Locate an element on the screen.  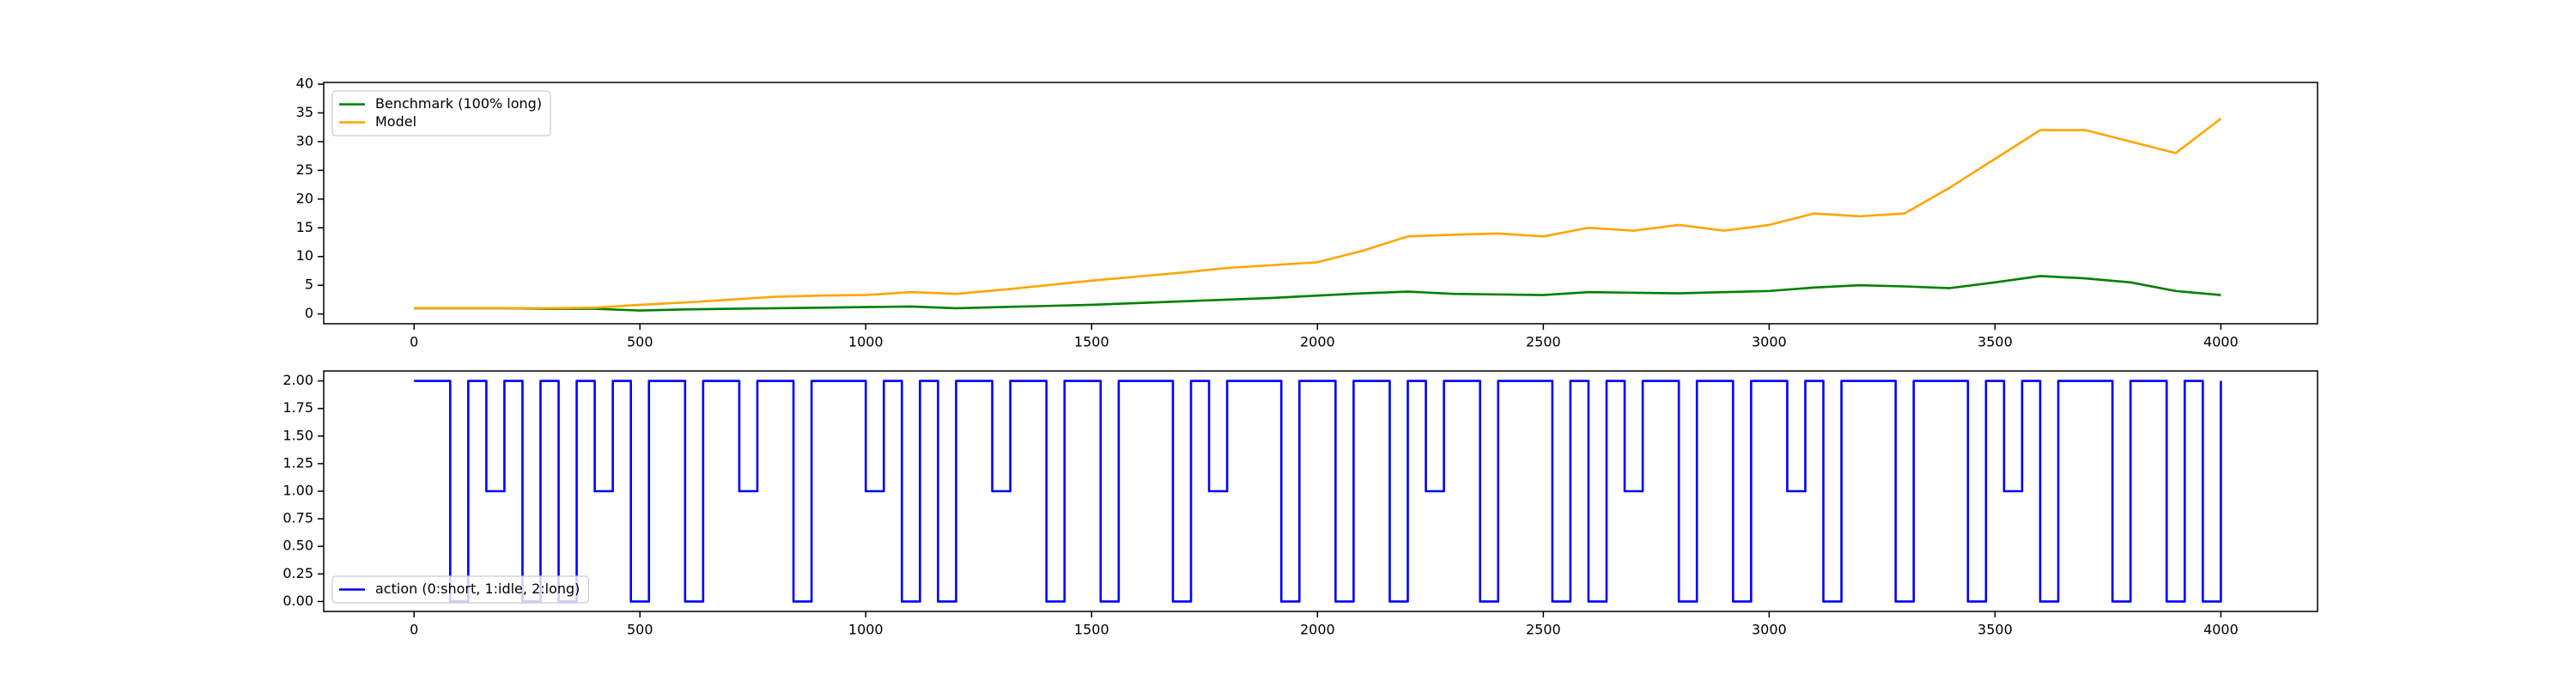
y-tick-label: 30 is located at coordinates (304, 140).